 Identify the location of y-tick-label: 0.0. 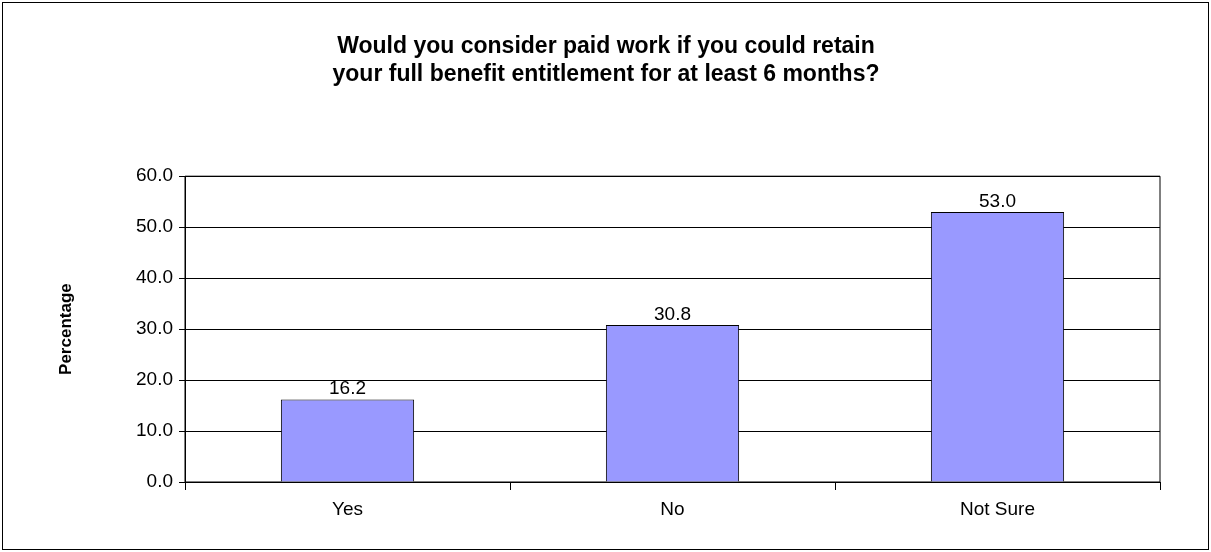
(159, 481).